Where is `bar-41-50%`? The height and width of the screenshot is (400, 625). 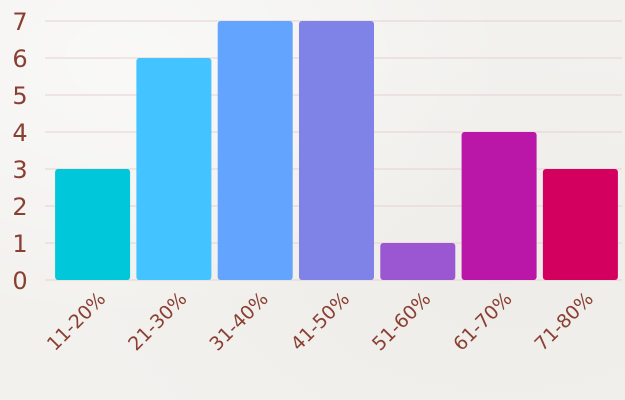
bar-41-50% is located at coordinates (336, 150).